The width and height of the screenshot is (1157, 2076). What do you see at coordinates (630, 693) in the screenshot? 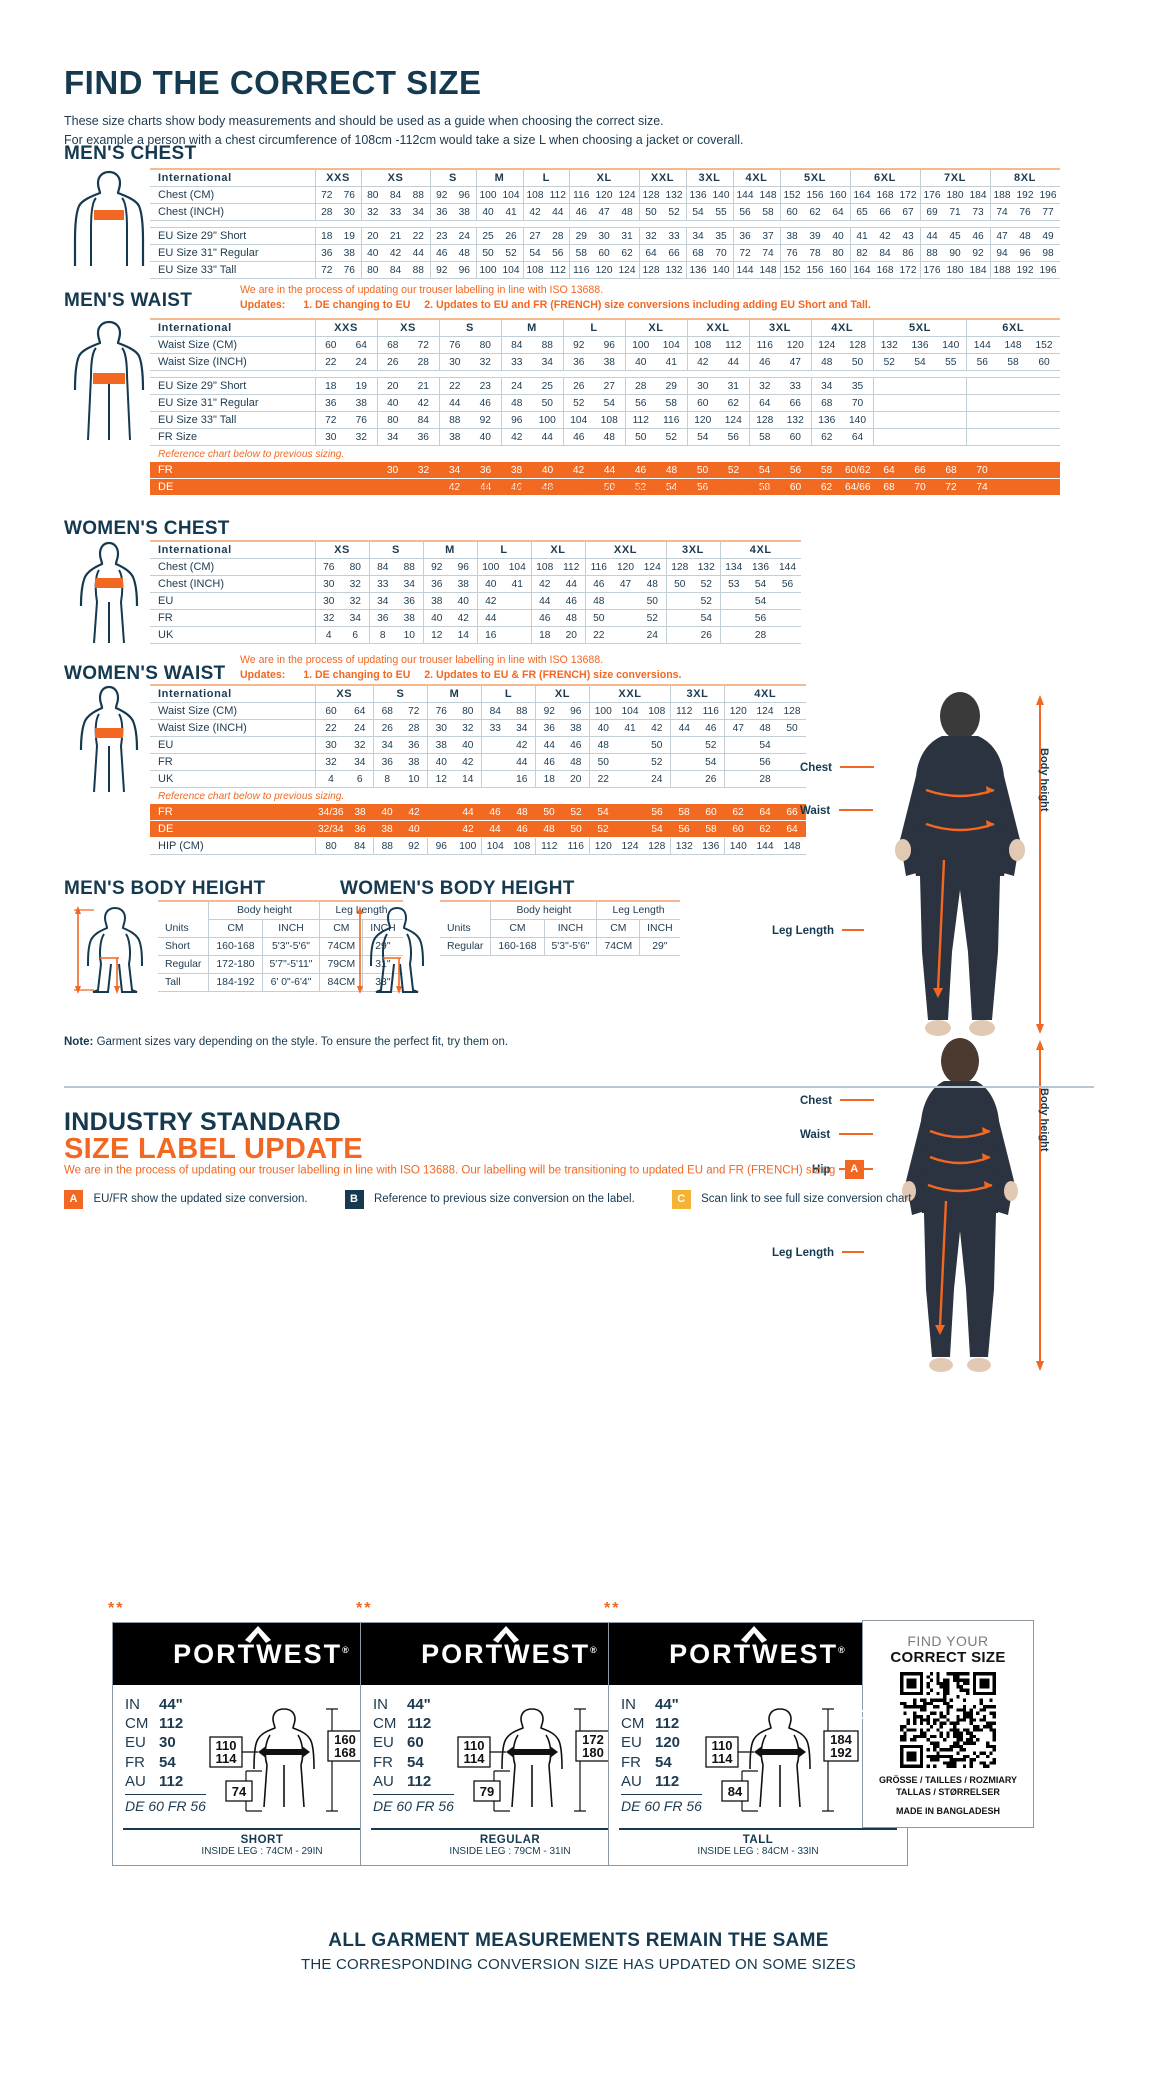
I see `size-col-header: XXL` at bounding box center [630, 693].